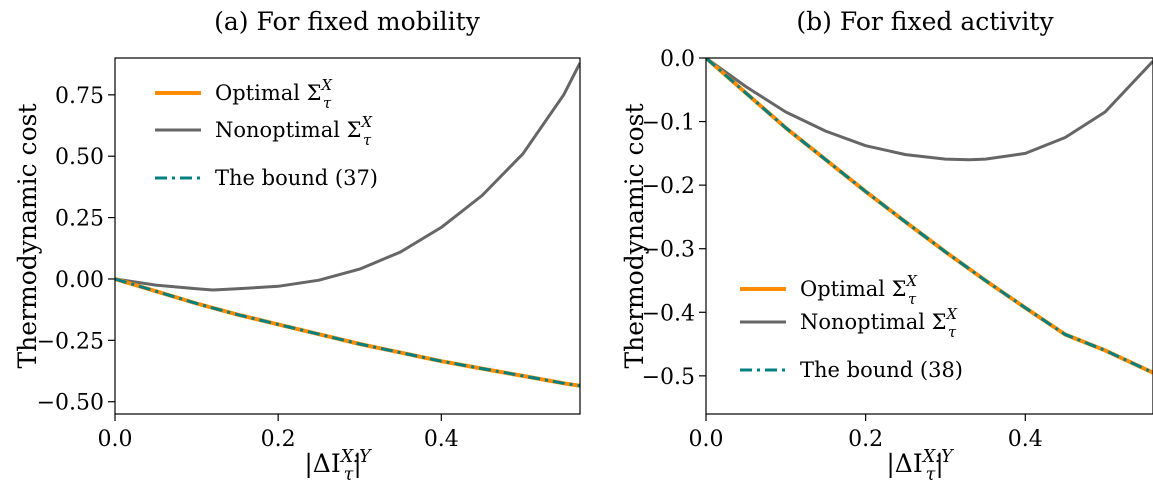 This screenshot has height=485, width=1153. Describe the element at coordinates (677, 59) in the screenshot. I see `y-tick-label: 0.0` at that location.